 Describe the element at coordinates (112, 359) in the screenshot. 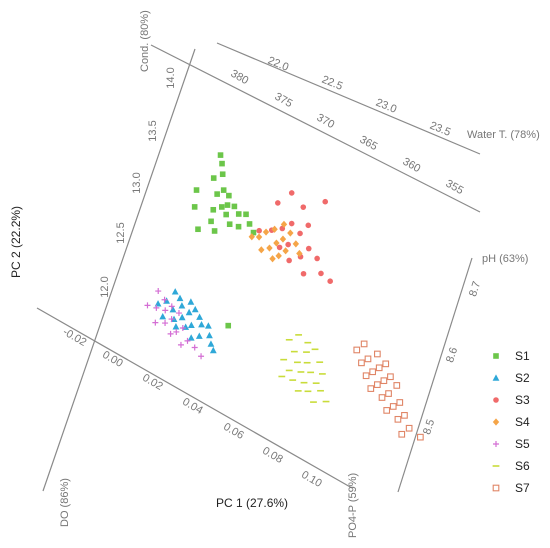

I see `pc1-tick-label: 0.00` at that location.